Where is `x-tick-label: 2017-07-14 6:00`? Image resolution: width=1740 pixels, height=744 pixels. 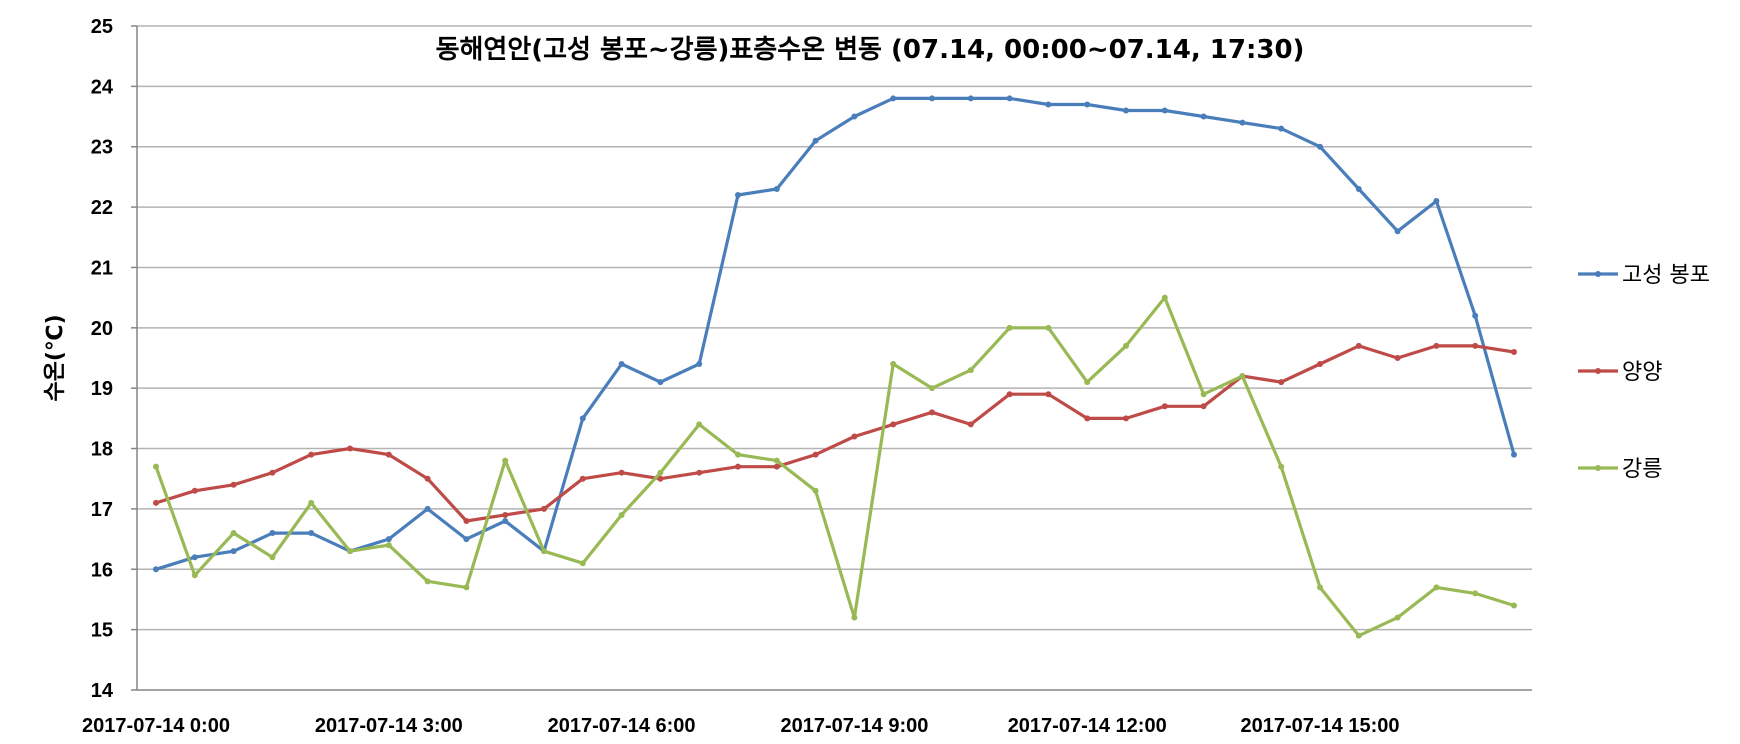 x-tick-label: 2017-07-14 6:00 is located at coordinates (622, 726).